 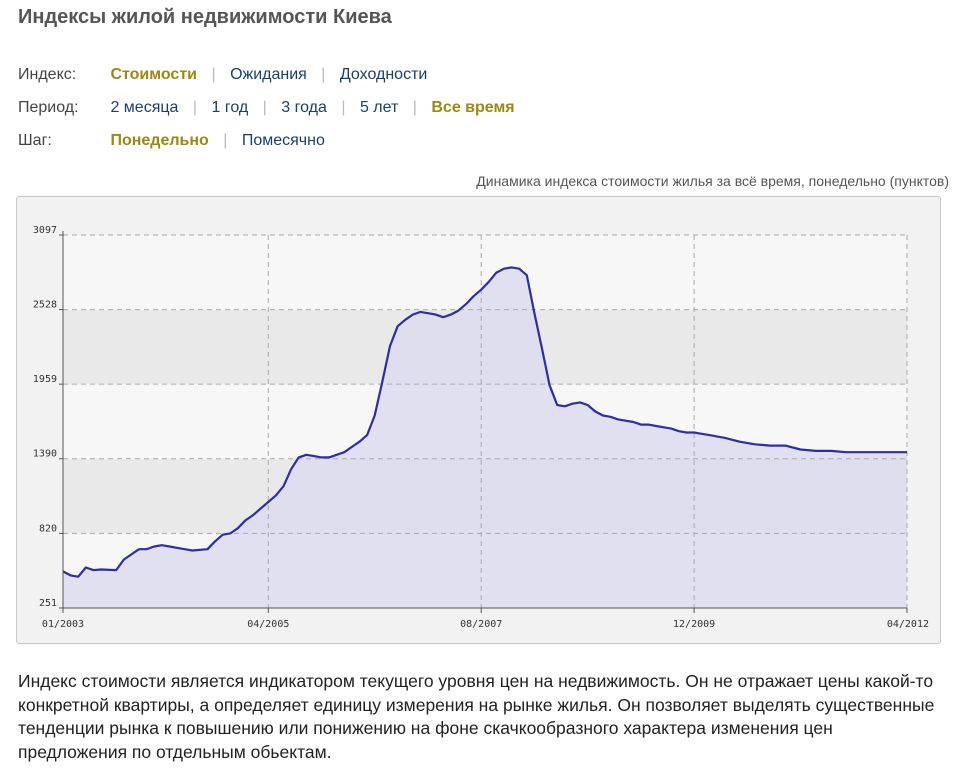 I want to click on option-period-3-years: 3 года, so click(x=304, y=107).